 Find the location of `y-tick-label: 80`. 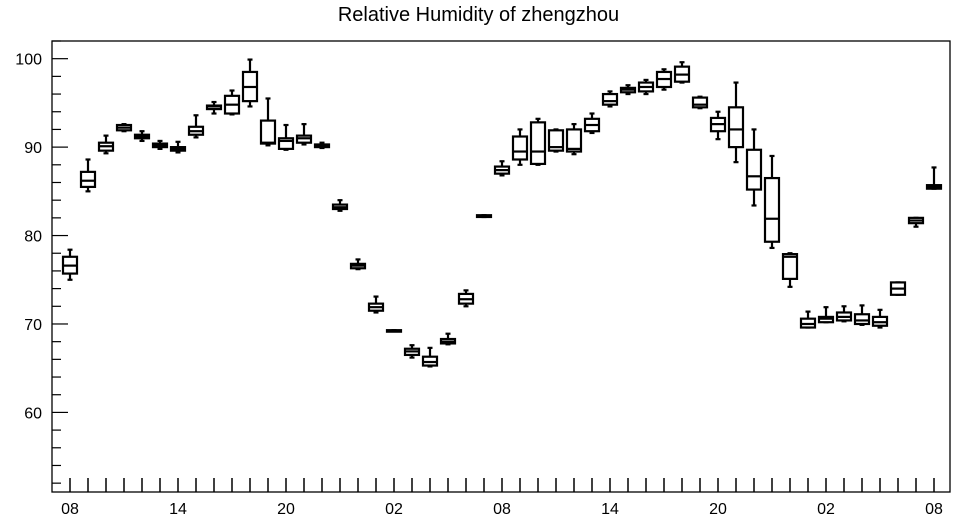

y-tick-label: 80 is located at coordinates (33, 237).